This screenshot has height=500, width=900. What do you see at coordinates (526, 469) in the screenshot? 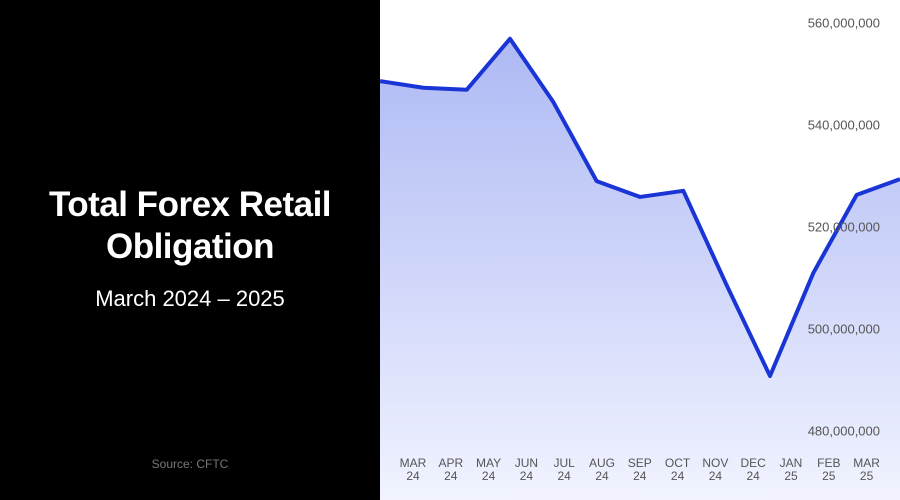
I see `x-tick-label: JUN 24` at bounding box center [526, 469].